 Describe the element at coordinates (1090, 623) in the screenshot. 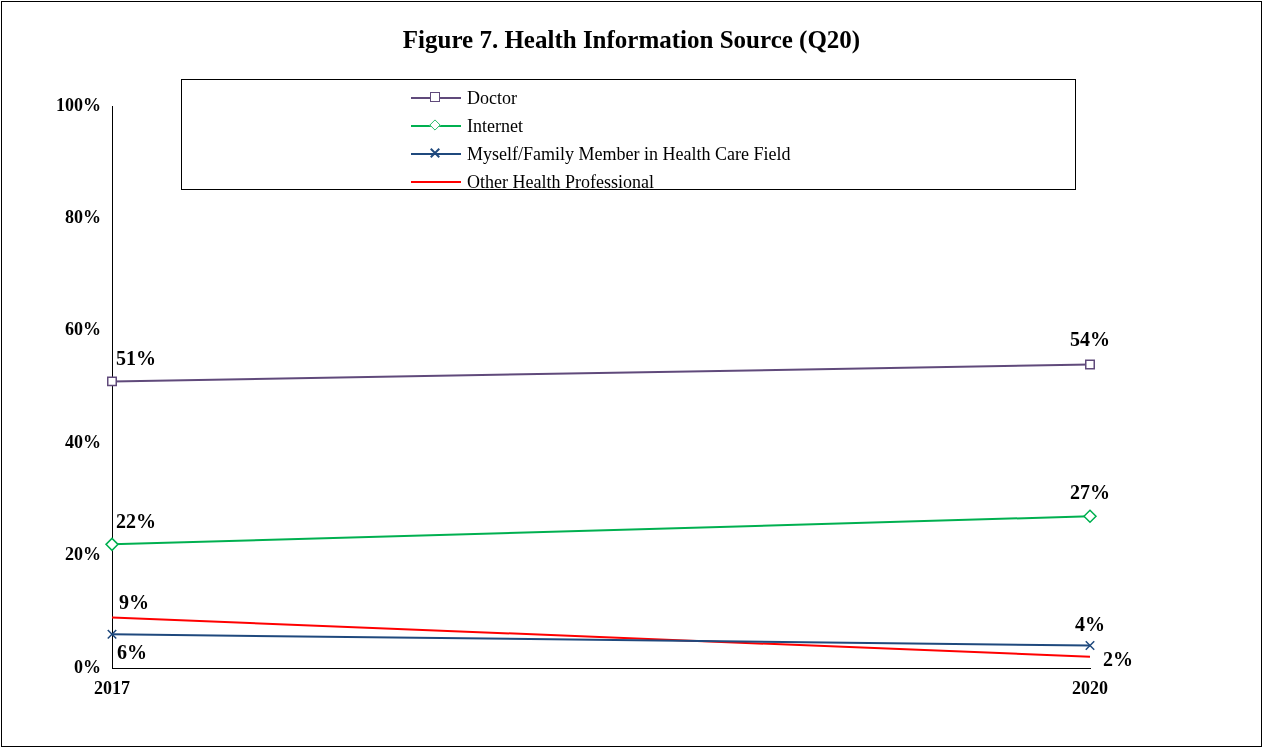

I see `data-label: 4%` at that location.